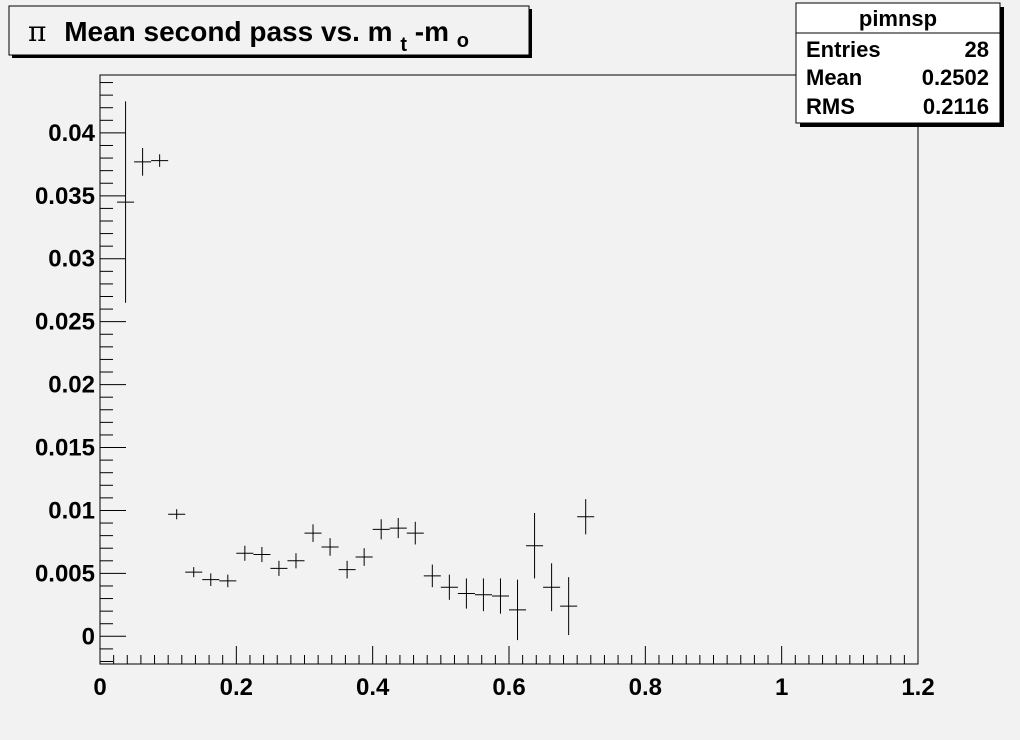 Image resolution: width=1020 pixels, height=740 pixels. I want to click on x-tick-label: 1, so click(781, 687).